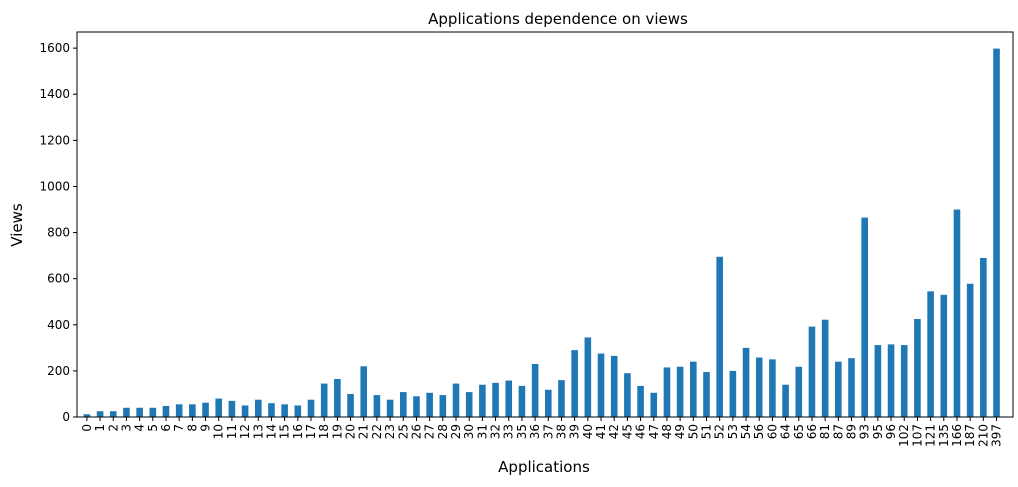  What do you see at coordinates (786, 431) in the screenshot?
I see `x-tick-label: 64` at bounding box center [786, 431].